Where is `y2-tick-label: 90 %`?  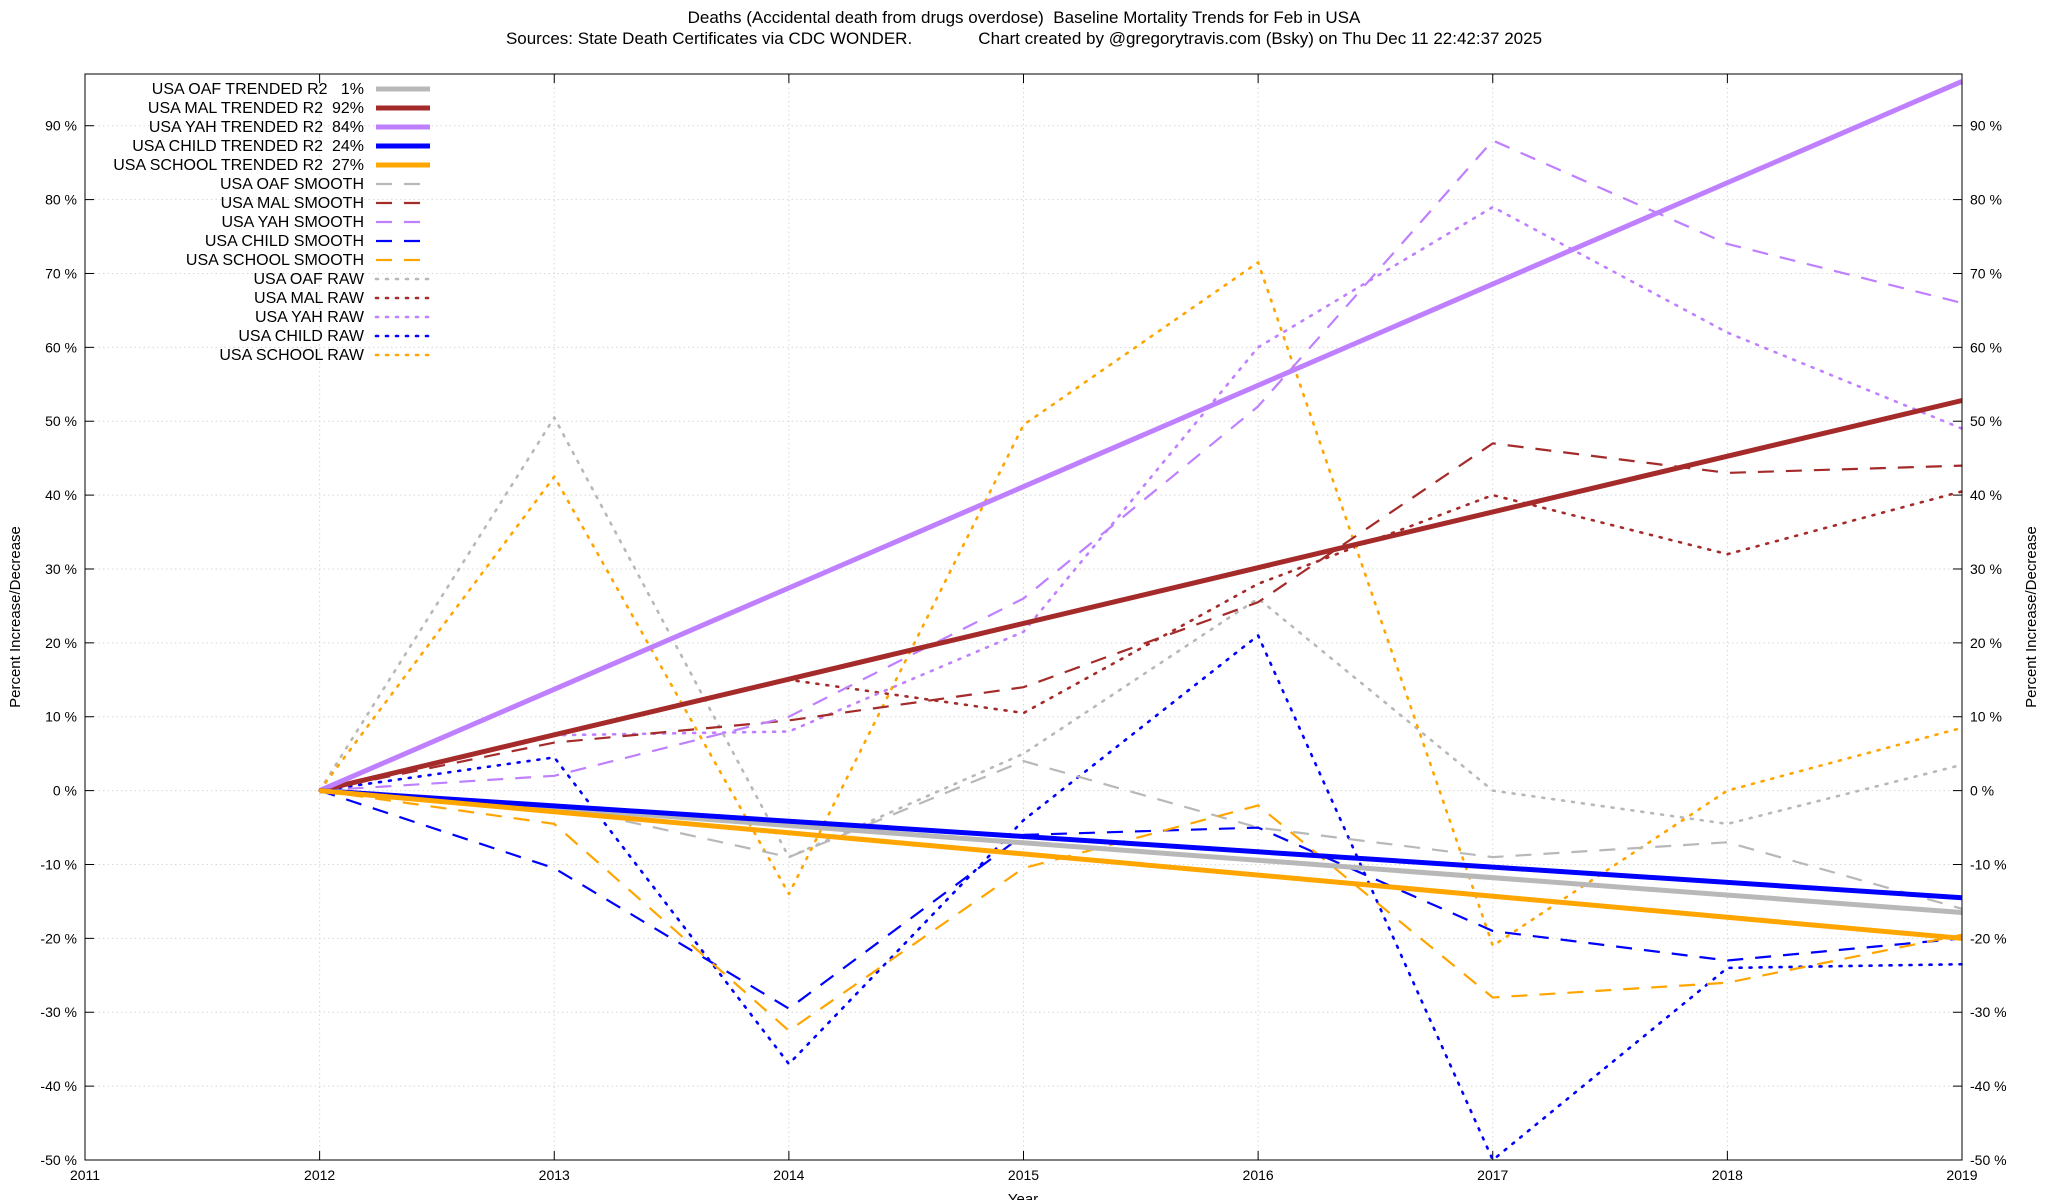
y2-tick-label: 90 % is located at coordinates (1986, 126).